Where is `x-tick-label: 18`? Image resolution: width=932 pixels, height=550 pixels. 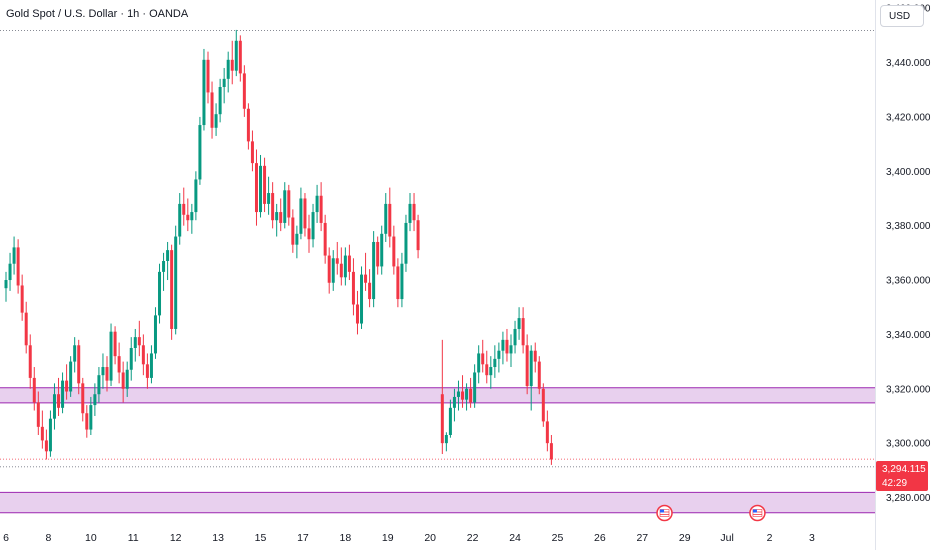
x-tick-label: 18 is located at coordinates (346, 538).